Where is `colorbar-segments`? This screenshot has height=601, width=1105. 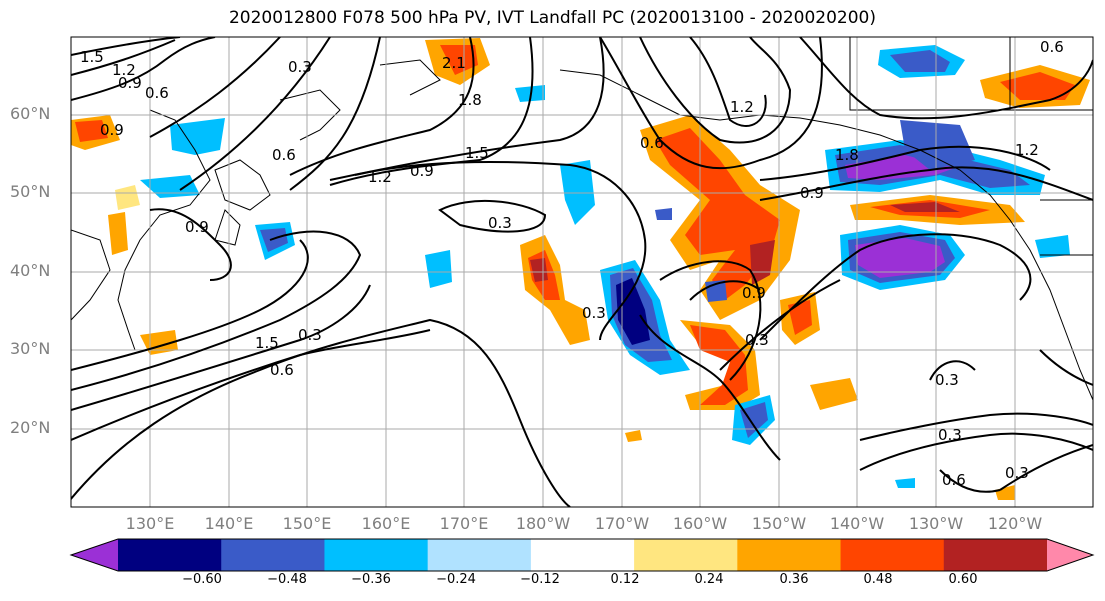 colorbar-segments is located at coordinates (582, 555).